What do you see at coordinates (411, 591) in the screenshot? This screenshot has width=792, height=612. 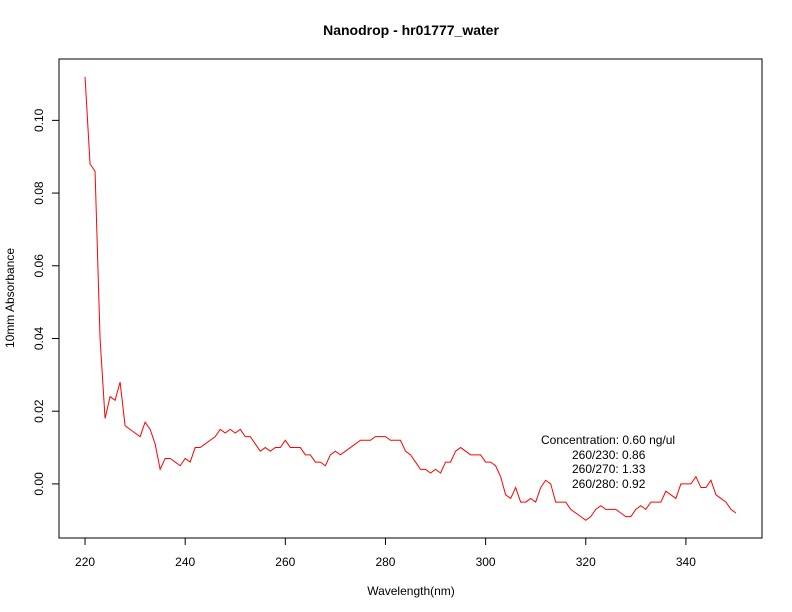 I see `x-axis-label: Wavelength(nm)` at bounding box center [411, 591].